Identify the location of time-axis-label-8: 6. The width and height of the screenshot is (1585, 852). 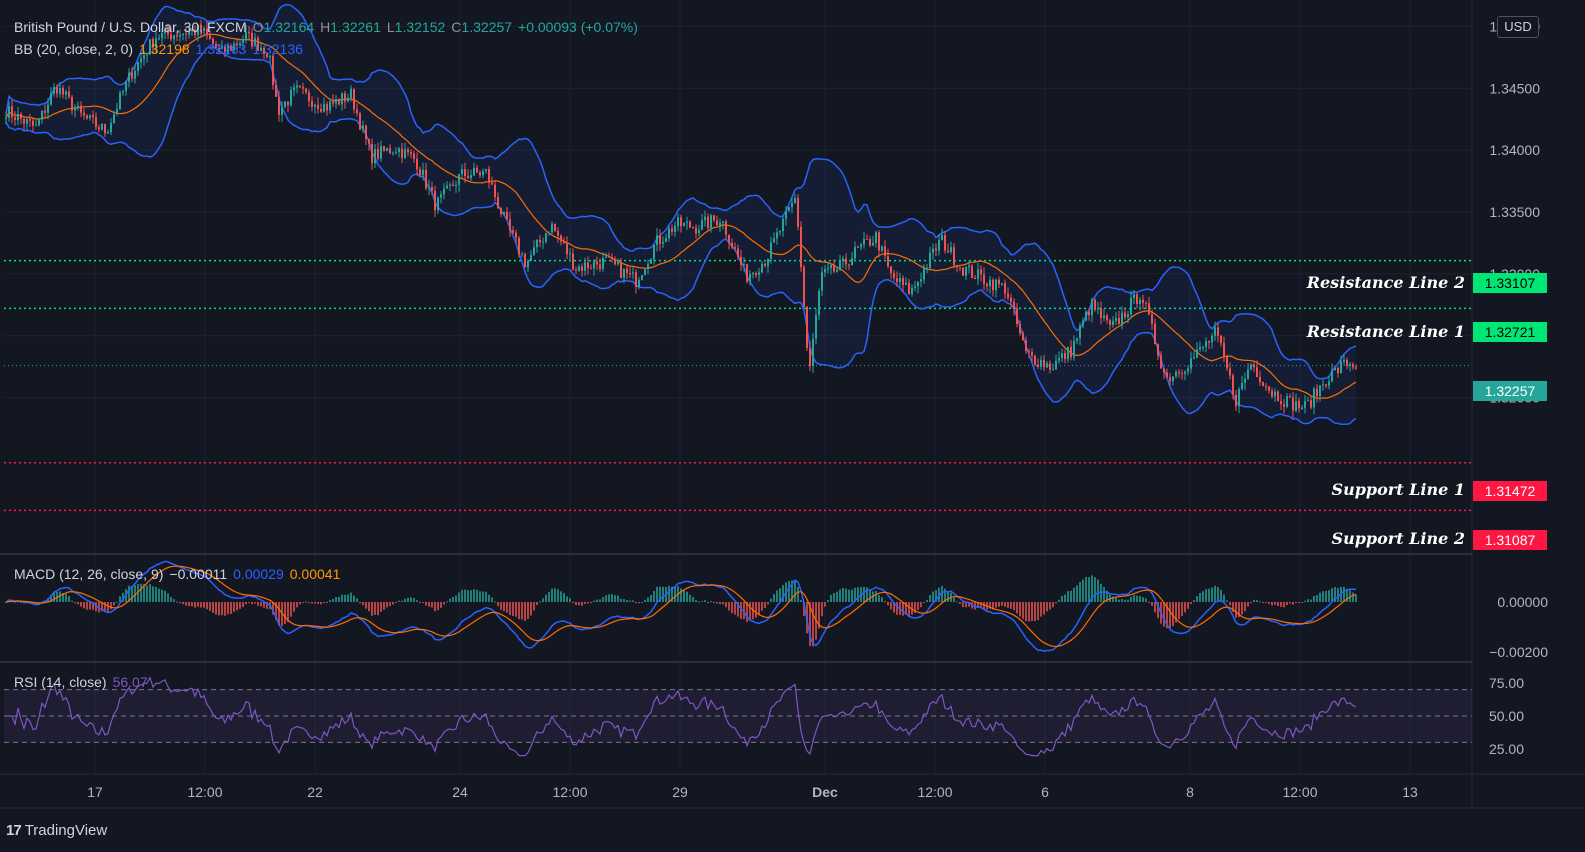
(1045, 792).